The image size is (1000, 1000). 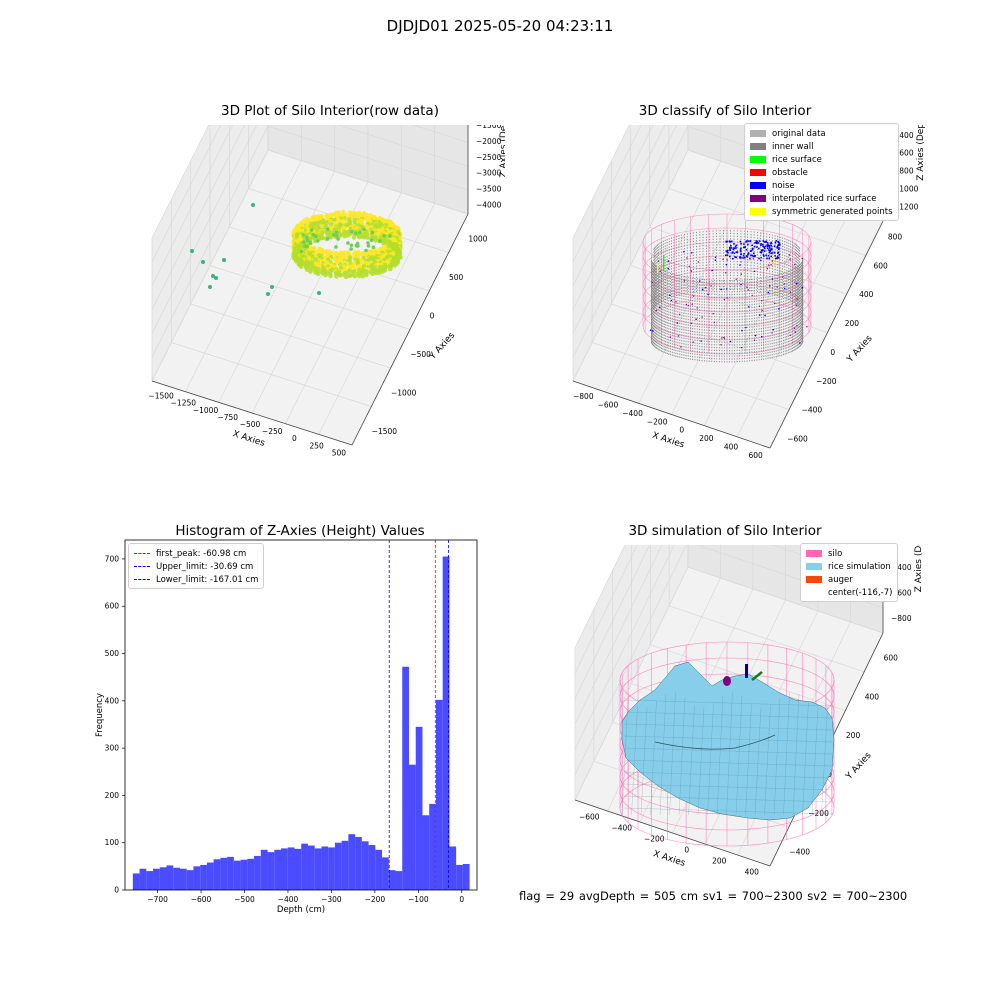 I want to click on panel2-ytick: 0, so click(x=832, y=352).